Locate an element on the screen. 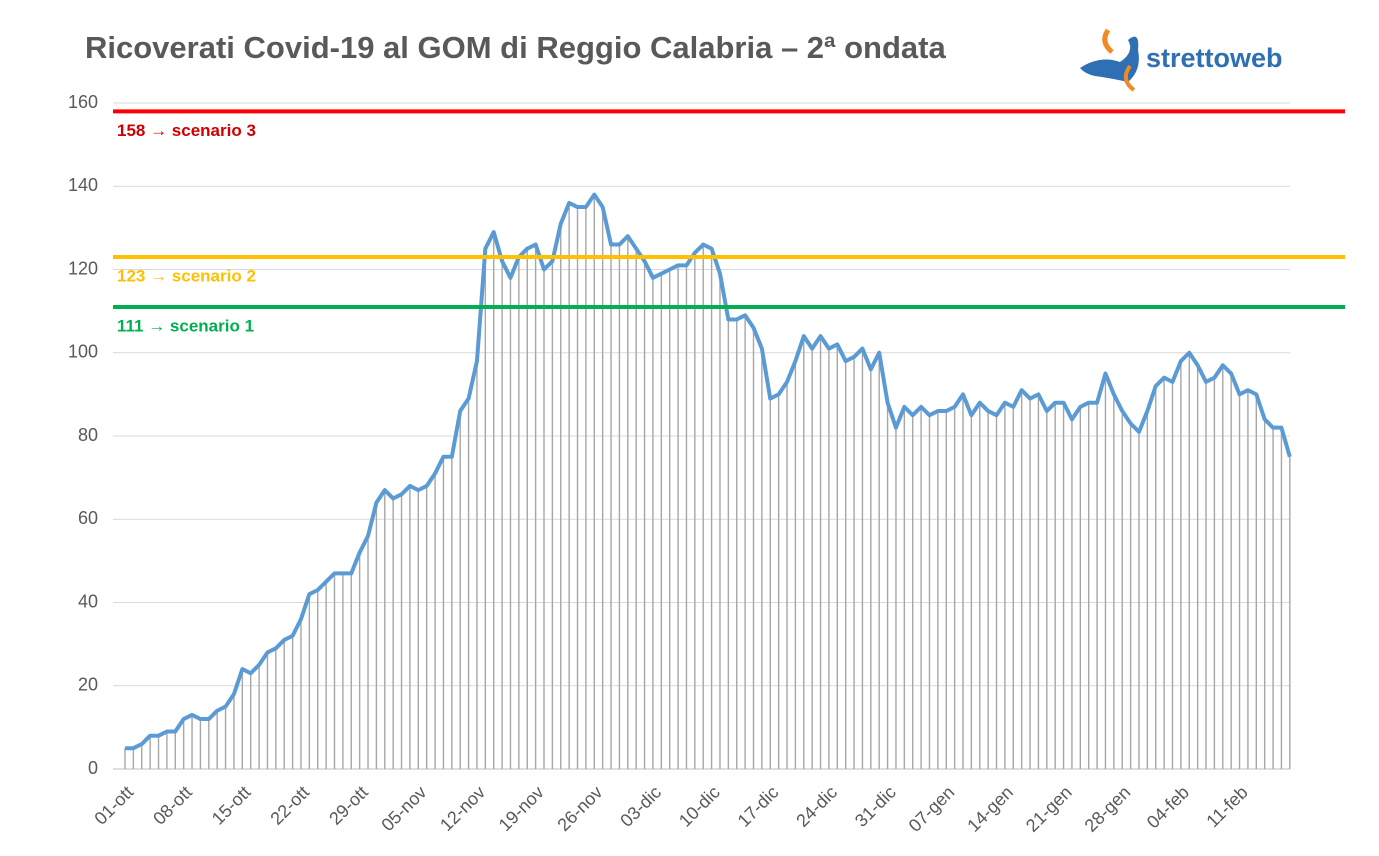 Image resolution: width=1379 pixels, height=856 pixels. y-tick-label: 60 is located at coordinates (88, 518).